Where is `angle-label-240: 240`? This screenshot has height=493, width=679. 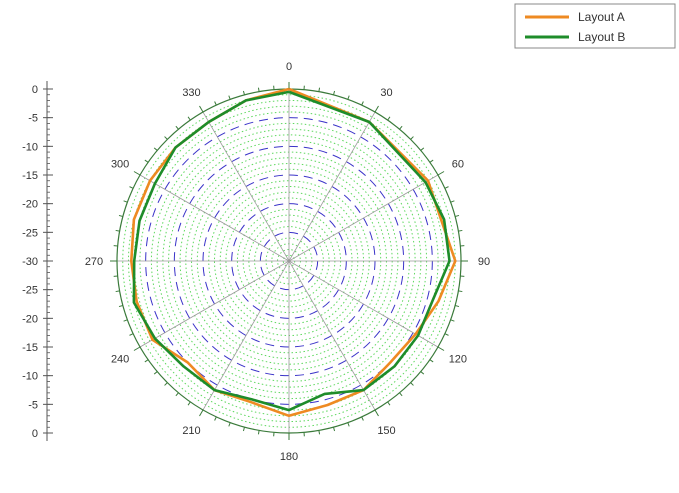 angle-label-240: 240 is located at coordinates (120, 360).